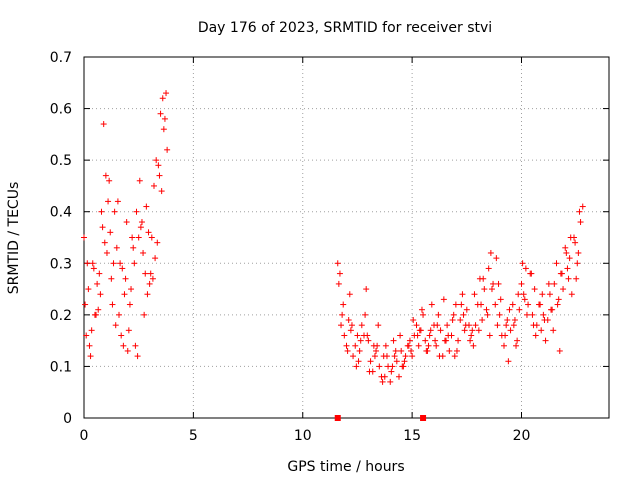  I want to click on y-tick-label: 0.3, so click(61, 264).